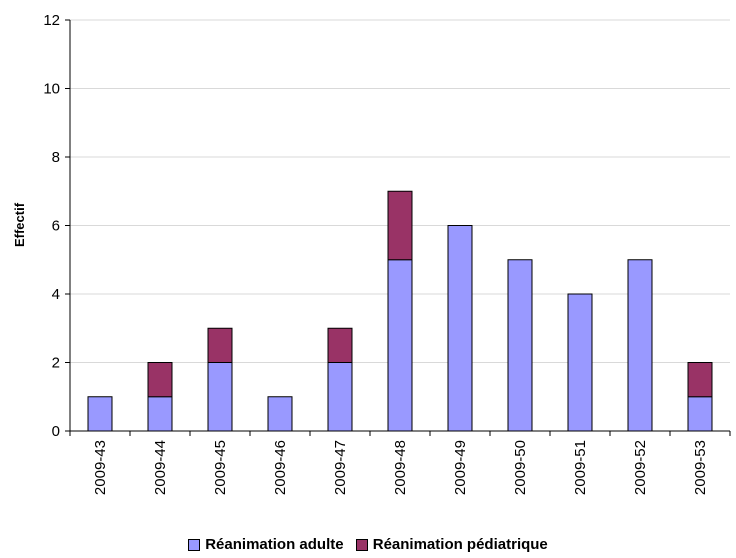 This screenshot has width=736, height=558. Describe the element at coordinates (274, 544) in the screenshot. I see `legend-label-adulte: Réanimation adulte` at that location.